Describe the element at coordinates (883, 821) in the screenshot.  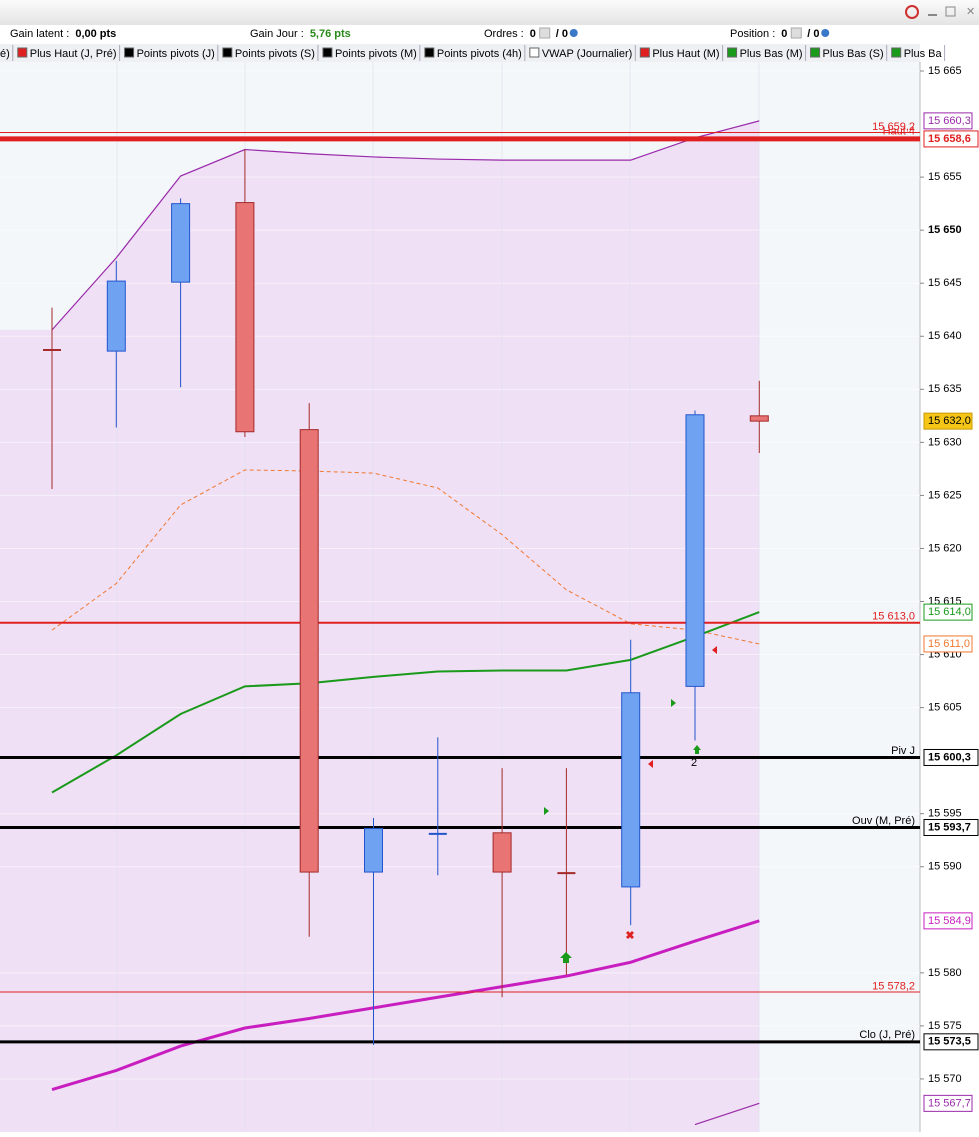
I see `level-text: Ouv (M, Pré)` at that location.